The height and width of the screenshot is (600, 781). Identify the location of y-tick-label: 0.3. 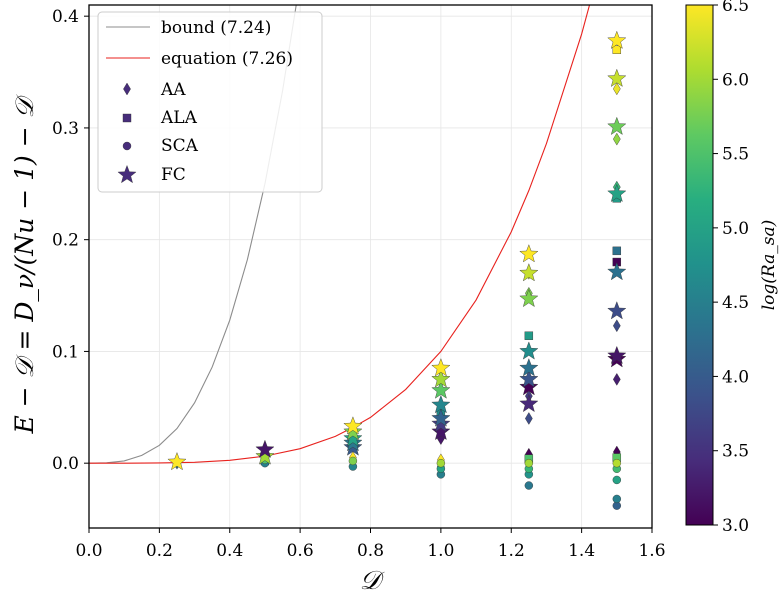
(65, 129).